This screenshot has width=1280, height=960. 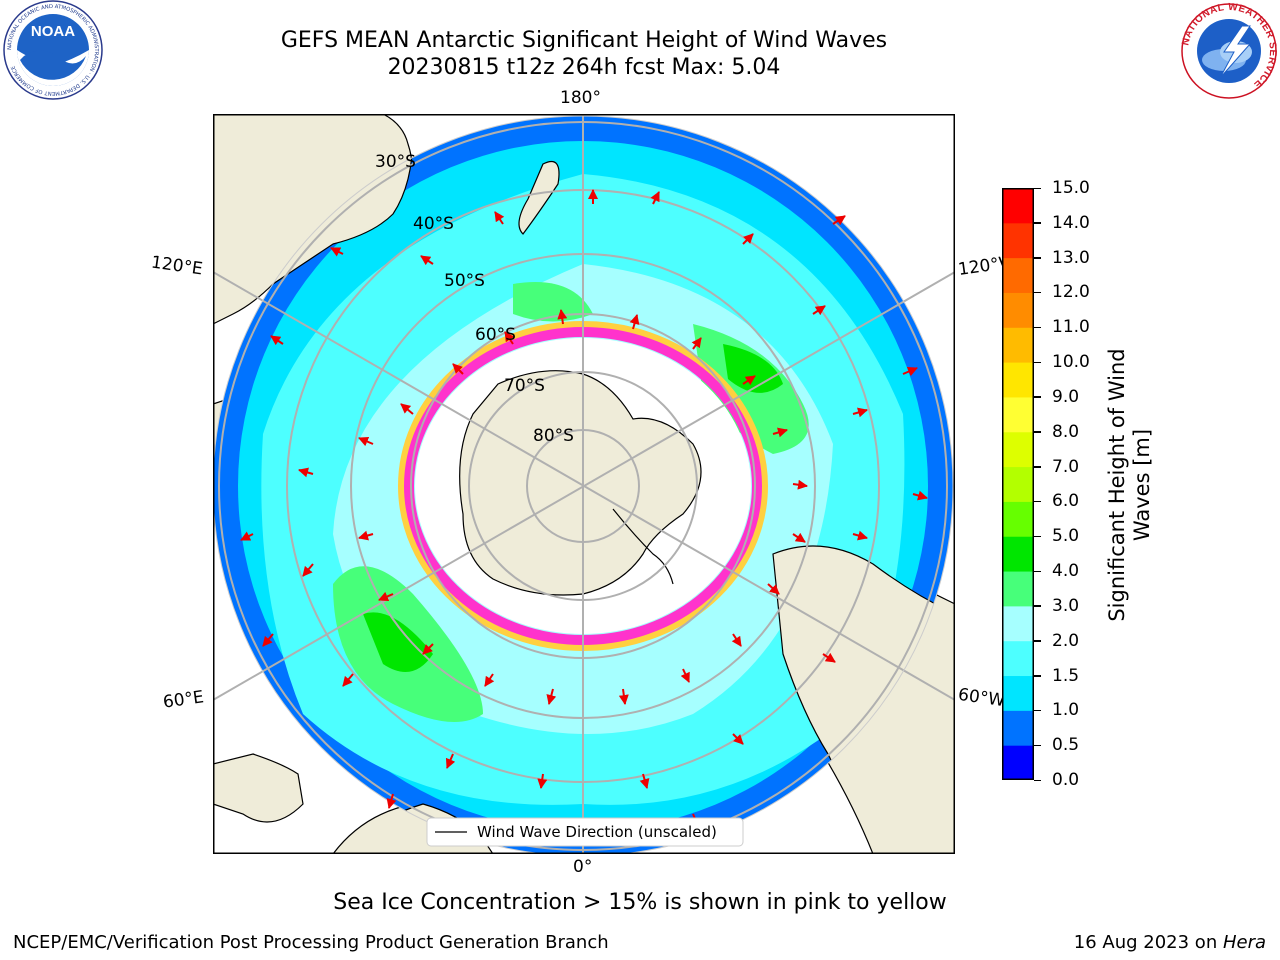 What do you see at coordinates (1066, 466) in the screenshot?
I see `colorbar-tick-label: 7.0` at bounding box center [1066, 466].